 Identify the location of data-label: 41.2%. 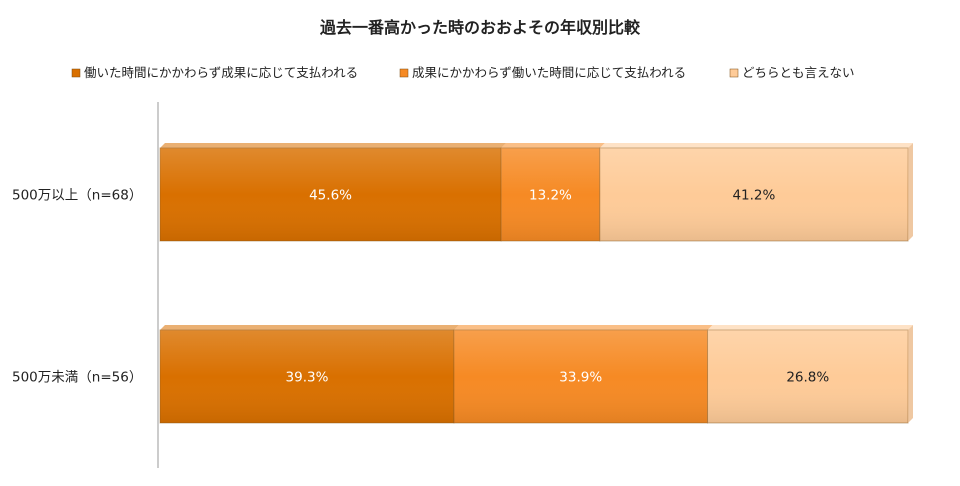
(753, 196).